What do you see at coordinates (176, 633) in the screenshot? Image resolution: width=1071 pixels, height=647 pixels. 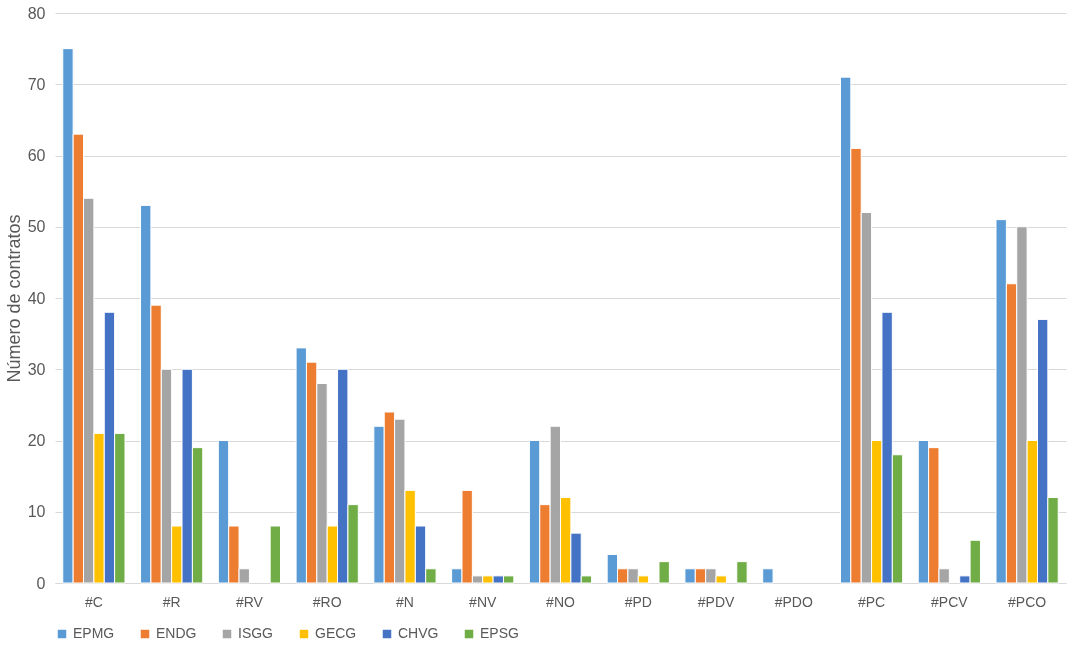 I see `legend-label: ENDG` at bounding box center [176, 633].